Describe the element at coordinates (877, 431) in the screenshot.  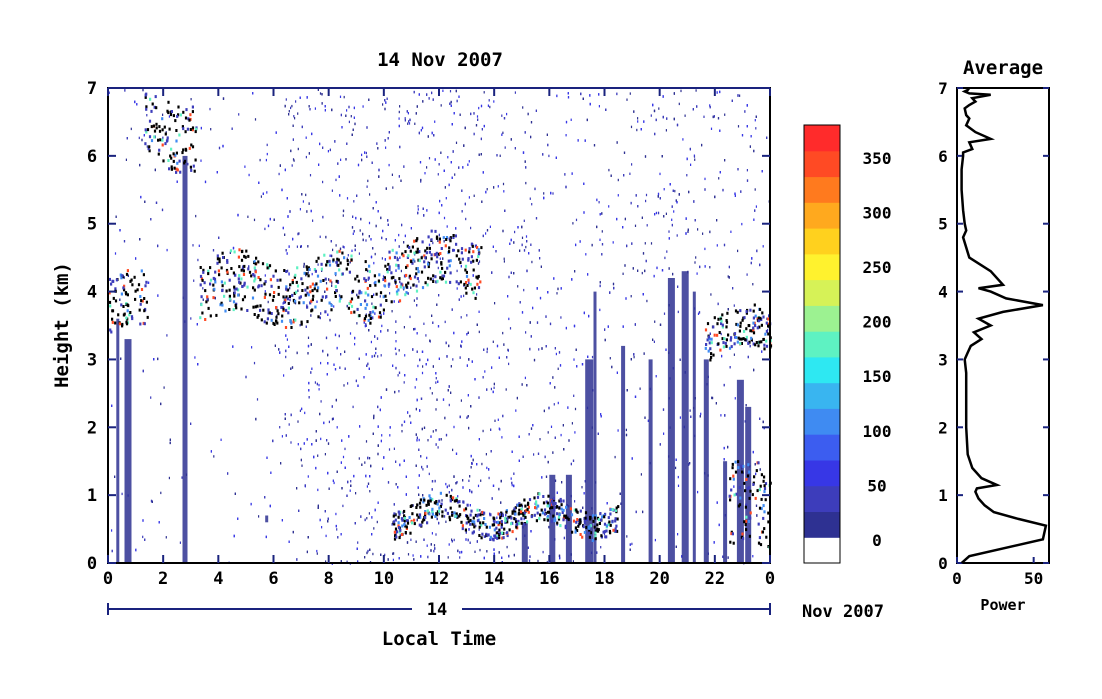
I see `colorbar-tick-label: 100` at that location.